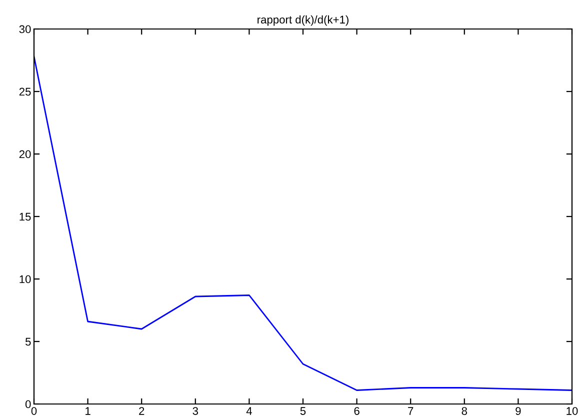 The image size is (581, 417). I want to click on chart-title: rapport d(k)/d(k+1), so click(303, 20).